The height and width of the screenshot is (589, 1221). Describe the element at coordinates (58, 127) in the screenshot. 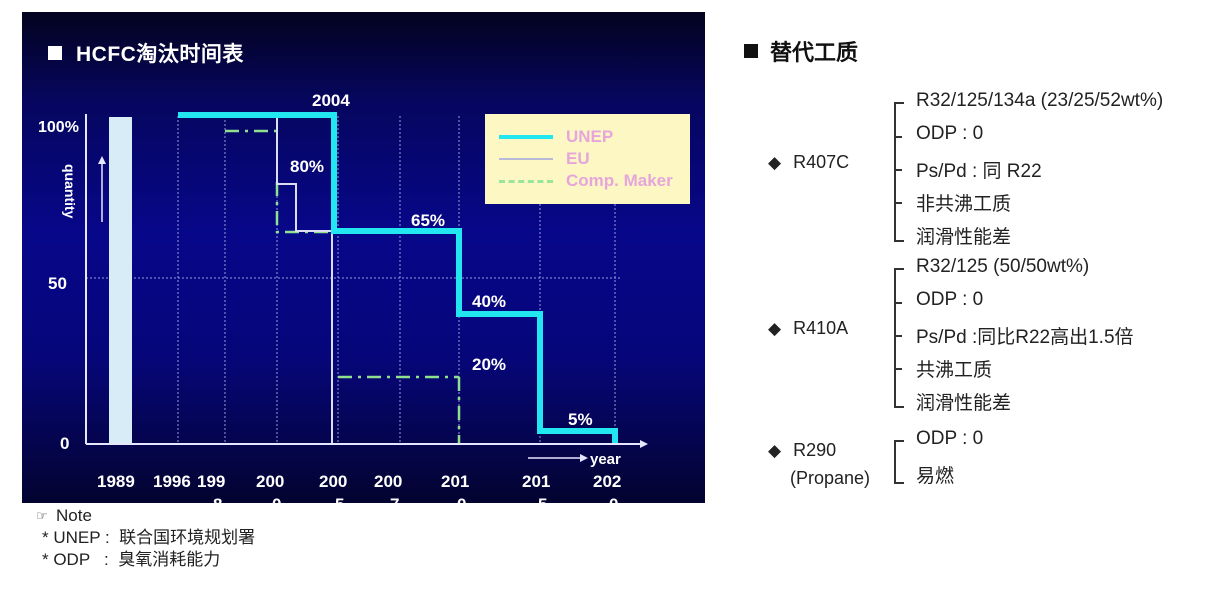

I see `y-tick-100: 100%` at that location.